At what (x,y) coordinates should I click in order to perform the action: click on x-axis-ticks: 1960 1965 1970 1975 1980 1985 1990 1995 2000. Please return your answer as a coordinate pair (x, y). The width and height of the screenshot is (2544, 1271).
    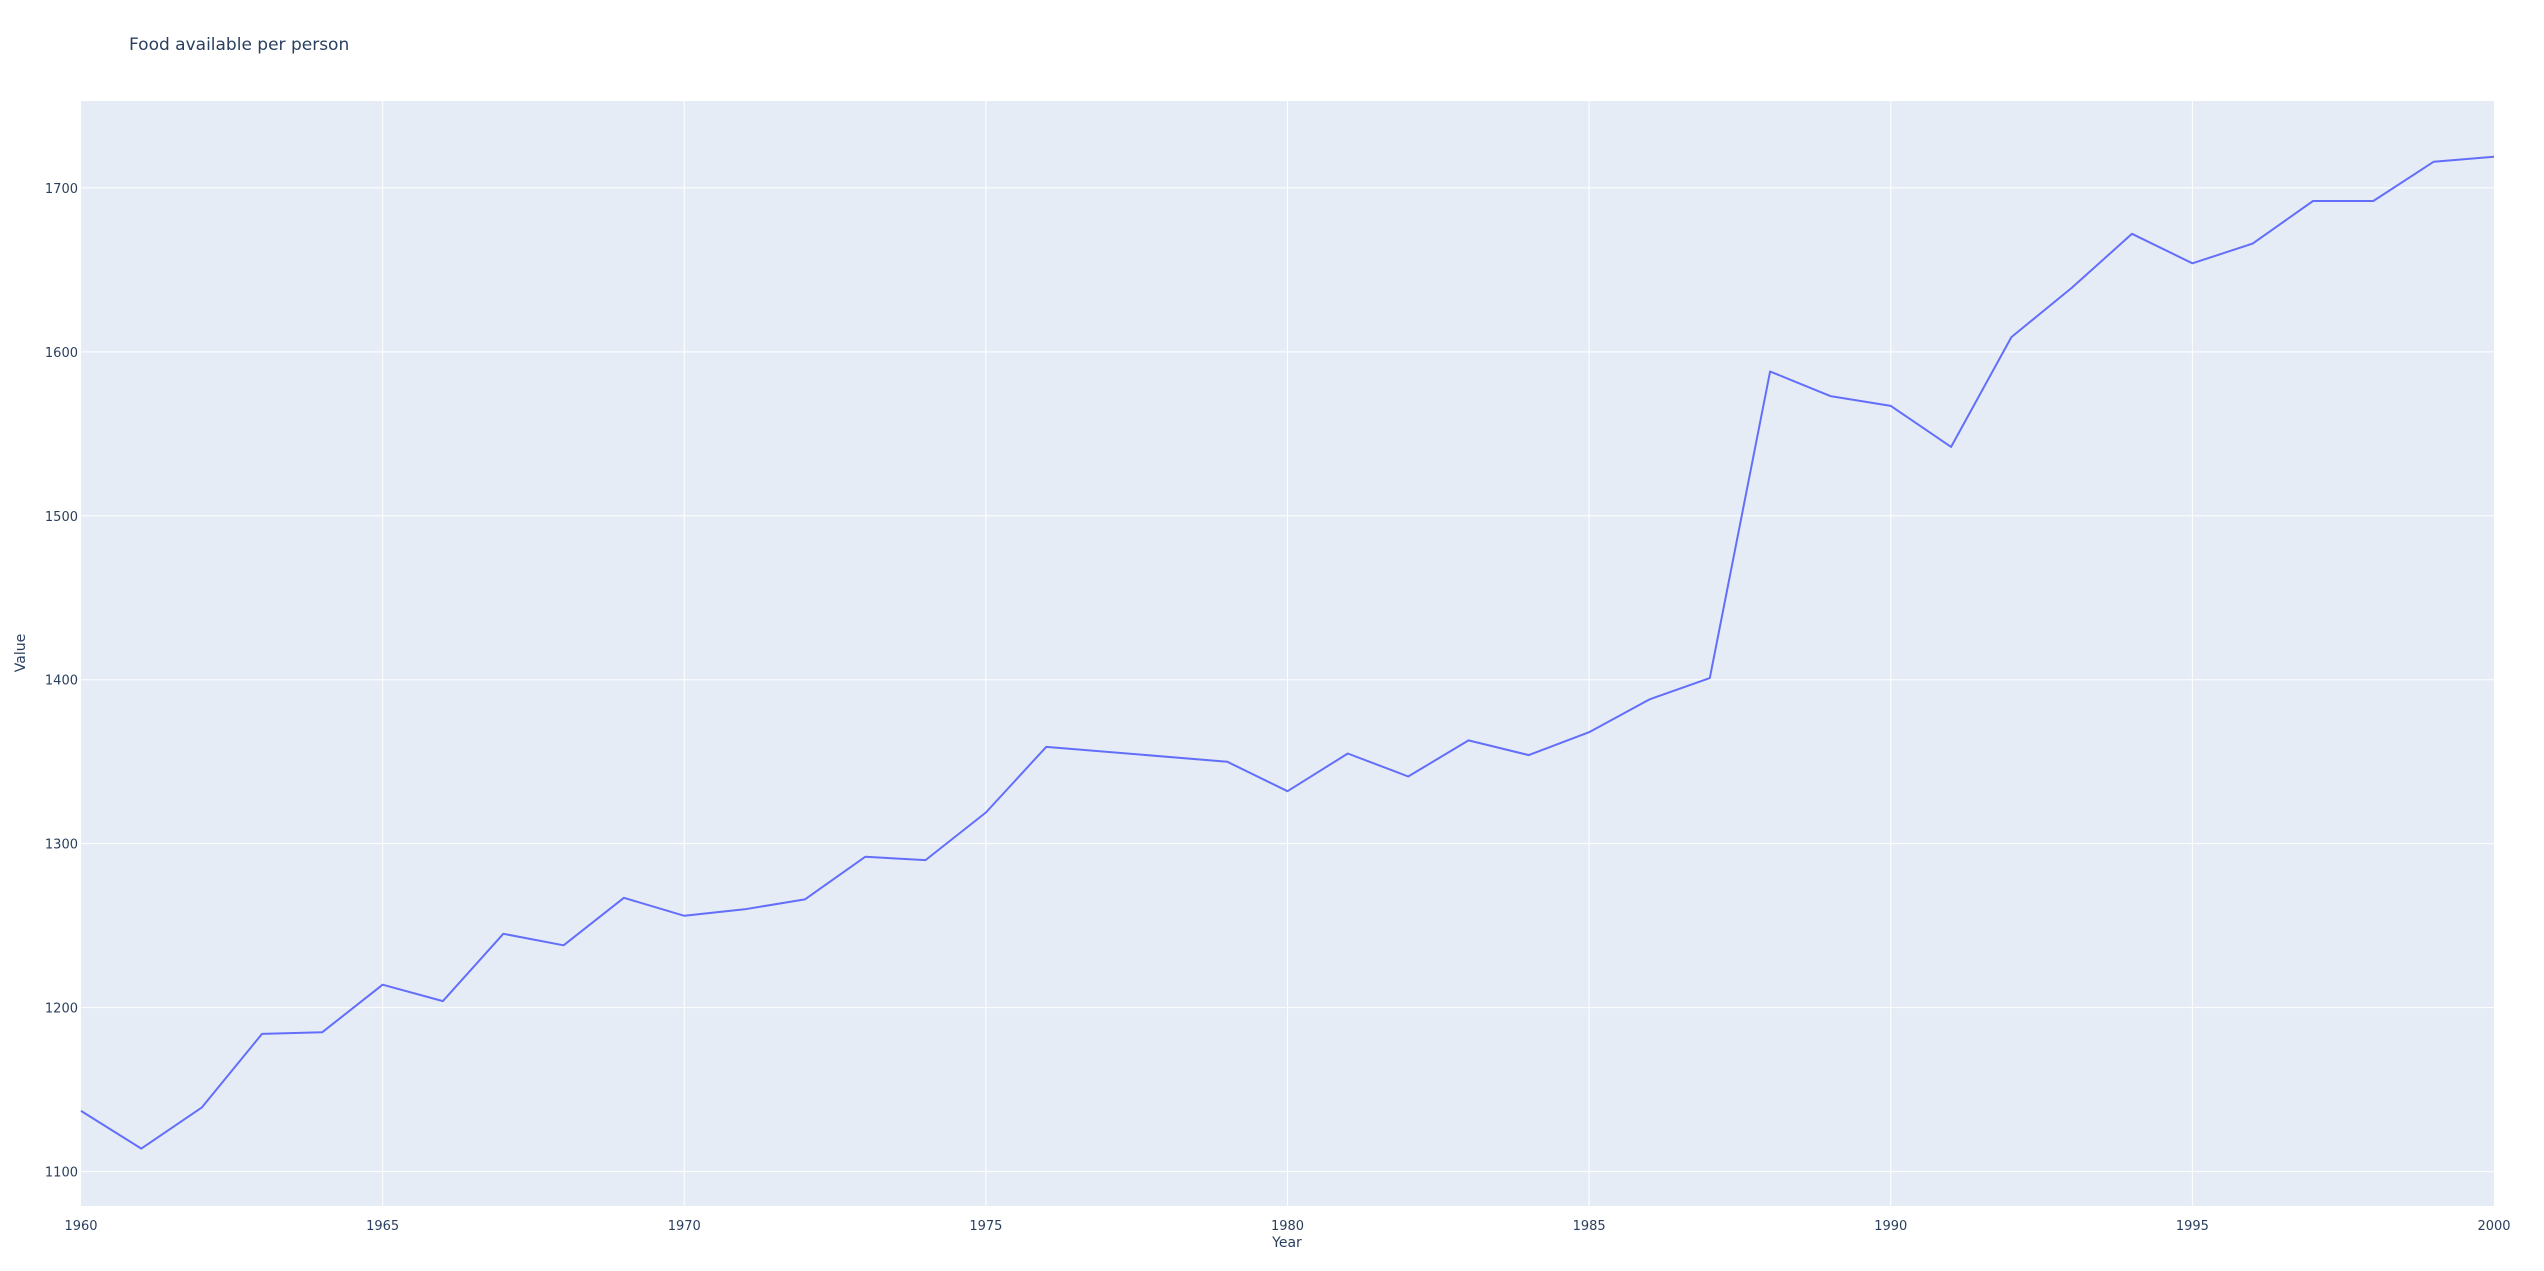
    Looking at the image, I should click on (1287, 1226).